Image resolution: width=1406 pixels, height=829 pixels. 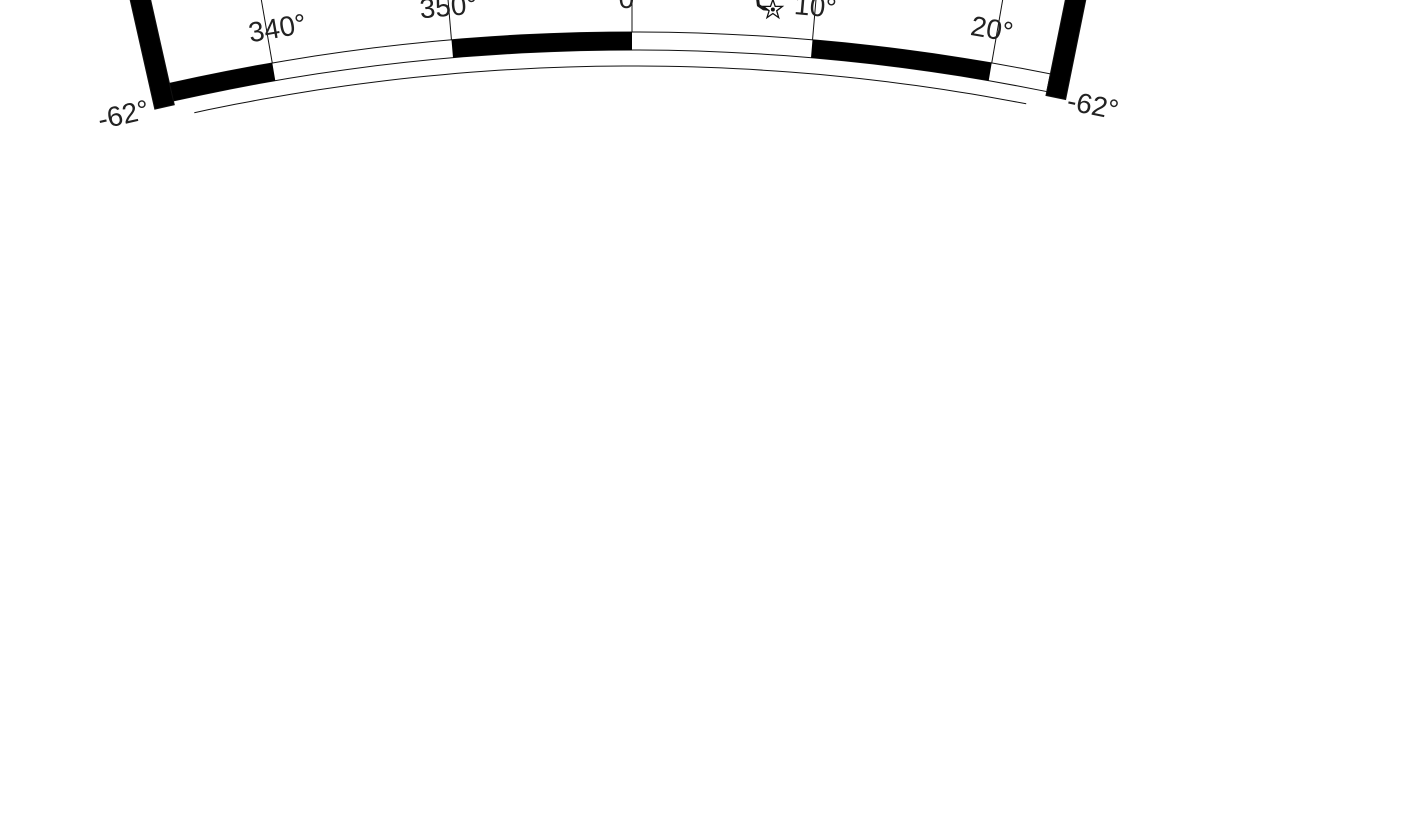 I want to click on station-marker: 9835, so click(x=773, y=10).